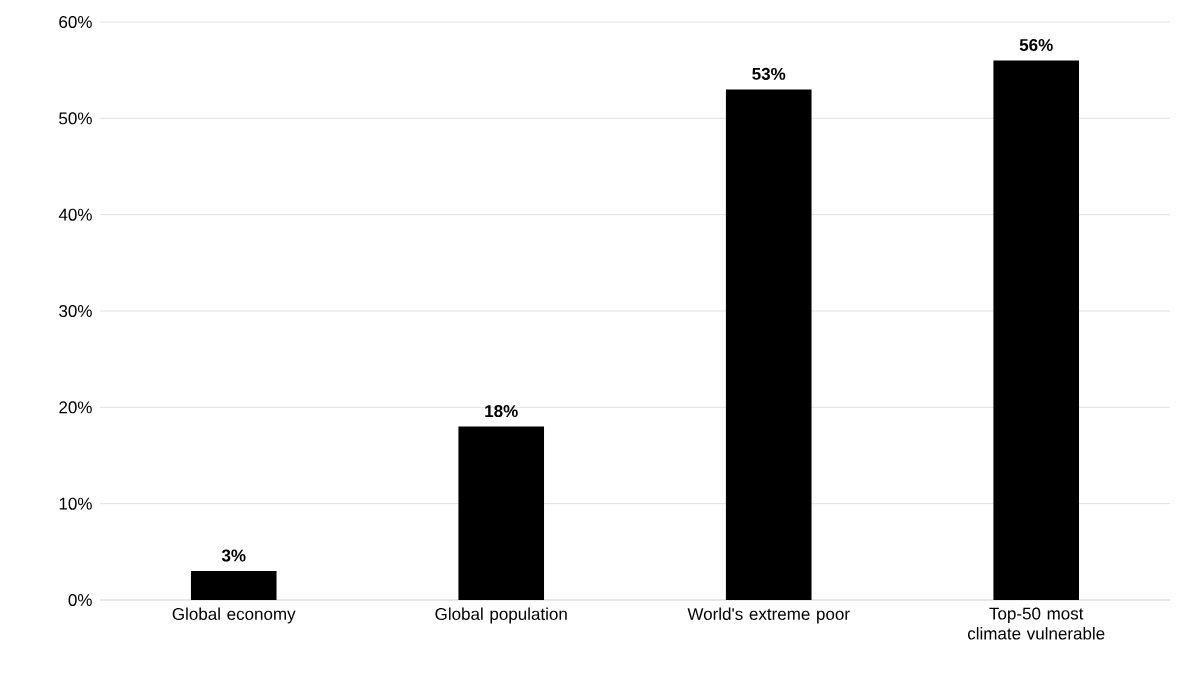 Image resolution: width=1185 pixels, height=685 pixels. What do you see at coordinates (768, 615) in the screenshot?
I see `x-tick-label: World's extreme poor` at bounding box center [768, 615].